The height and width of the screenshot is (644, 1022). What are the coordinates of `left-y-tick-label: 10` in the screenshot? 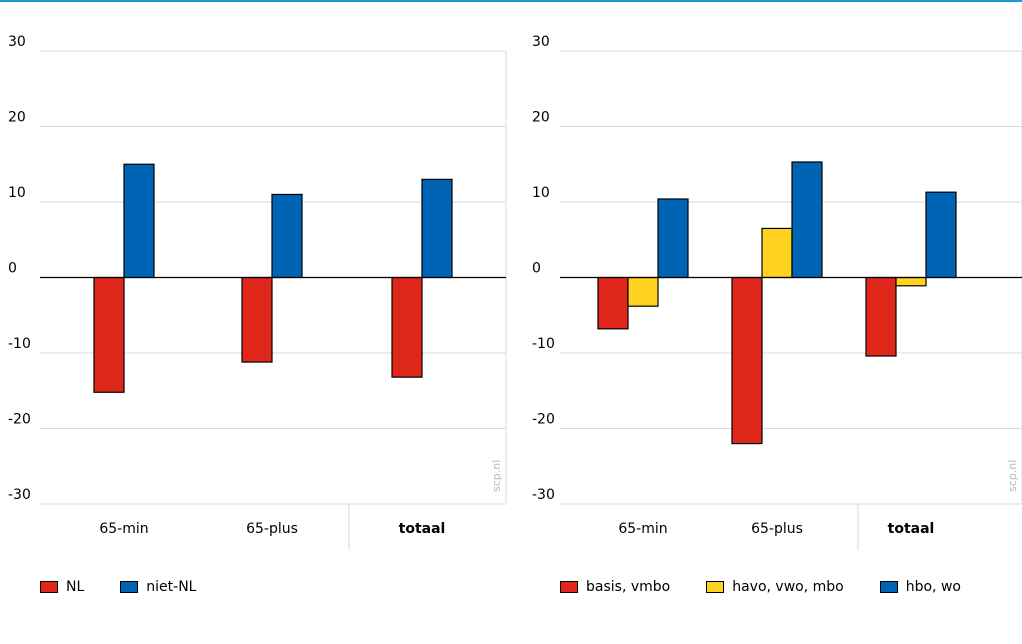 It's located at (17, 193).